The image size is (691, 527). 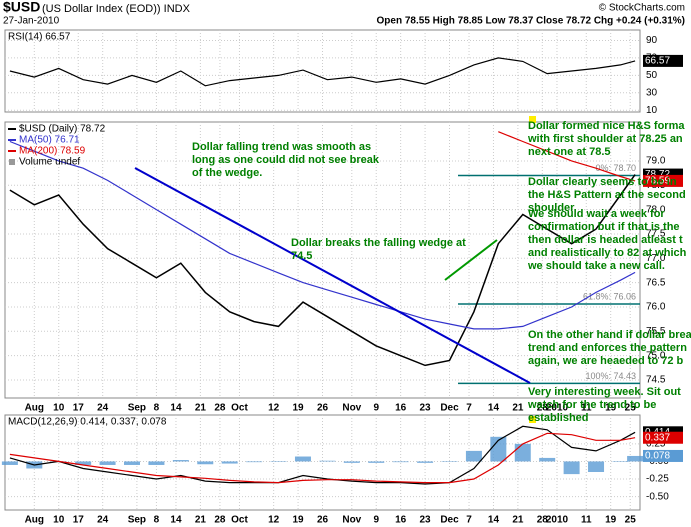 I want to click on fib-label: 100%: 74.43, so click(x=610, y=376).